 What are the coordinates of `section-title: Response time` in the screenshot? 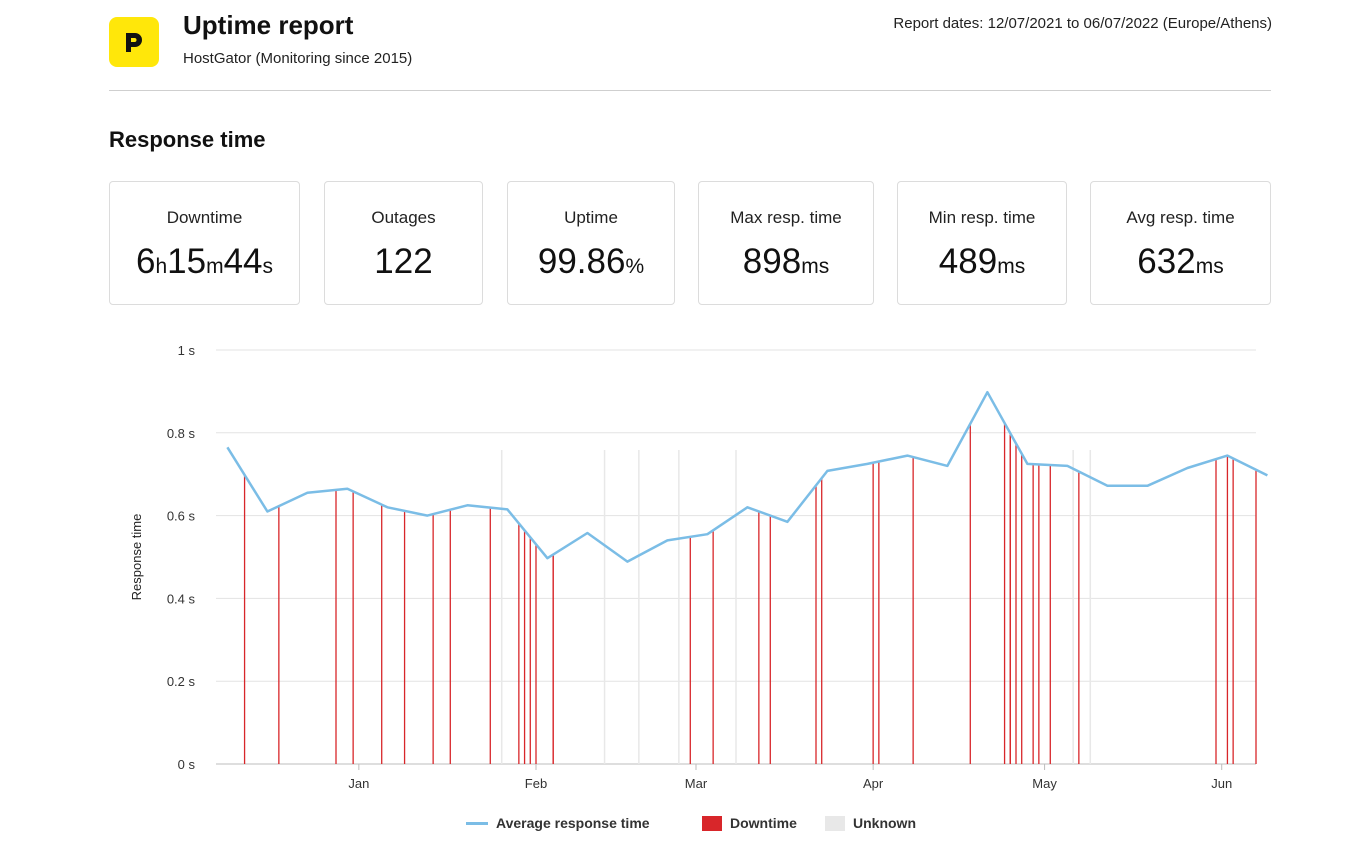 It's located at (187, 139).